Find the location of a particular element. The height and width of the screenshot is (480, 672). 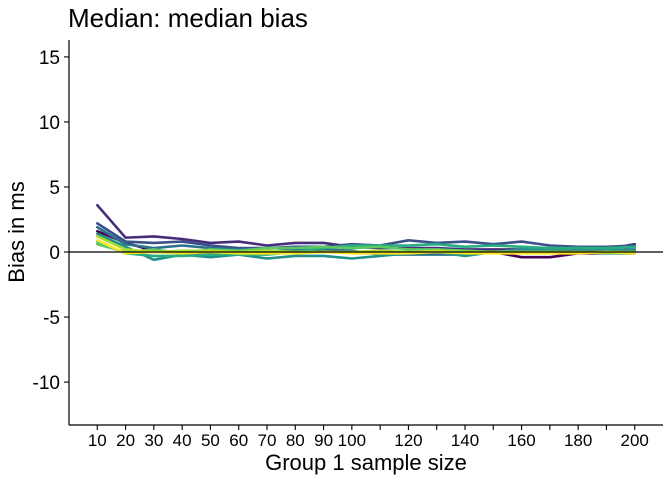

x-tick-label: 70 is located at coordinates (267, 440).